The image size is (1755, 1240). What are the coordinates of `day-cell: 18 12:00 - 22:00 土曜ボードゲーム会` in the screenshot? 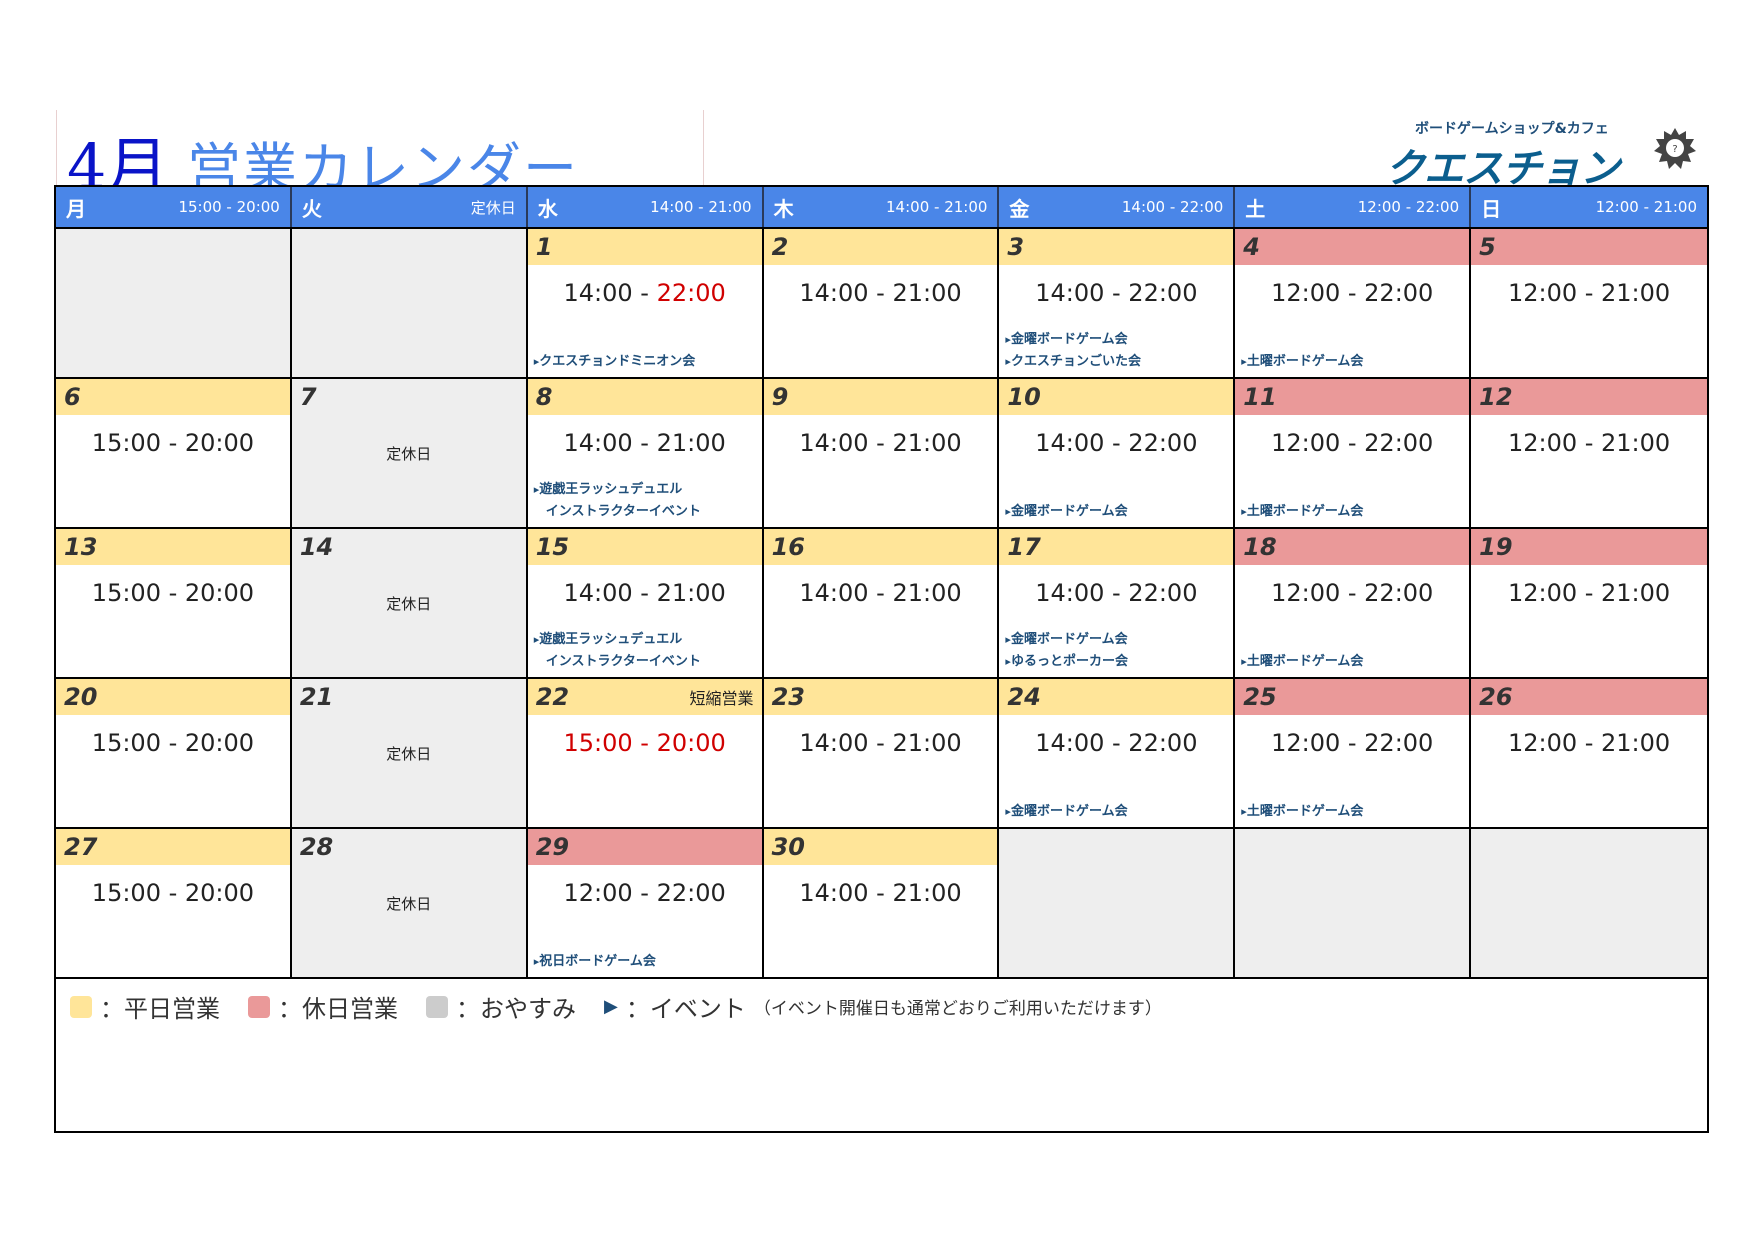 It's located at (1353, 603).